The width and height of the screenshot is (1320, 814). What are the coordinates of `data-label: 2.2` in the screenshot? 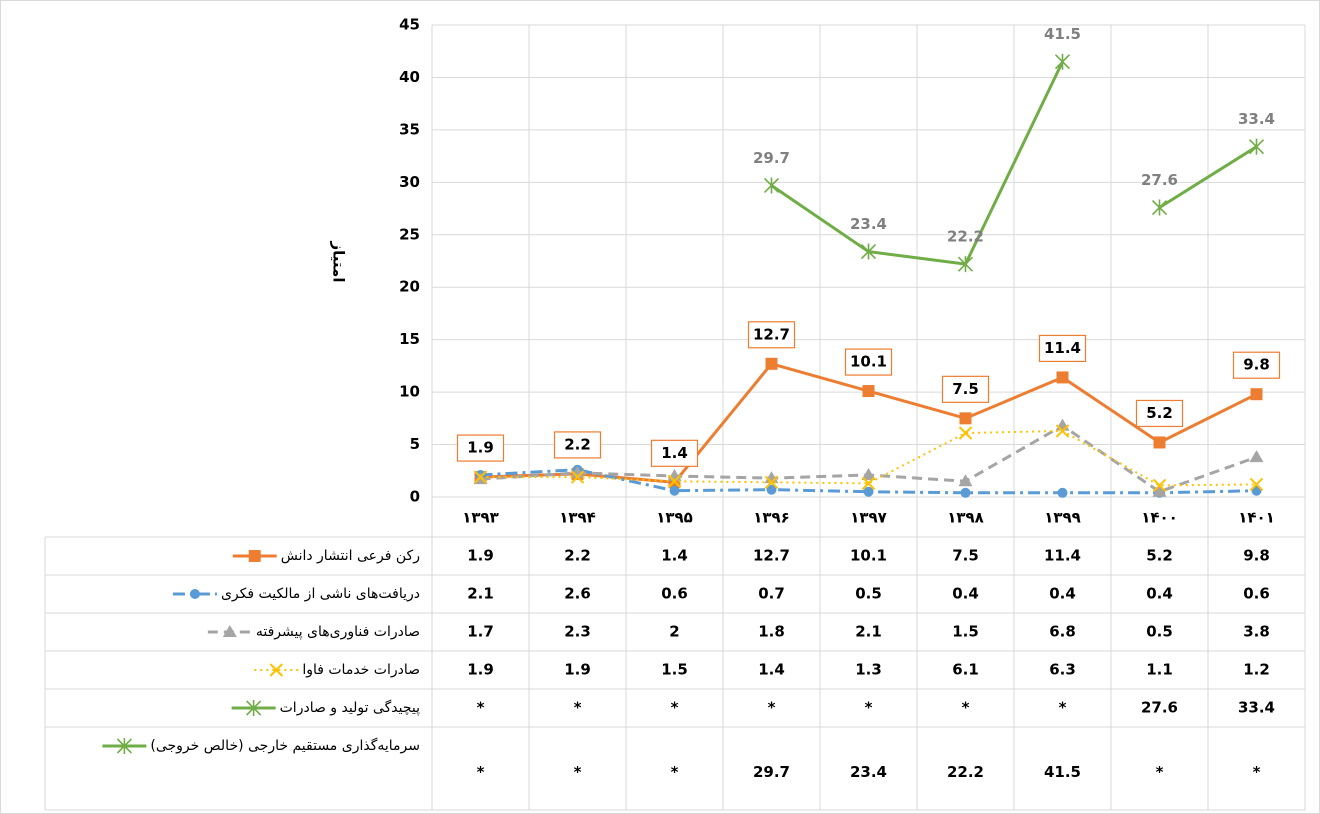 It's located at (577, 444).